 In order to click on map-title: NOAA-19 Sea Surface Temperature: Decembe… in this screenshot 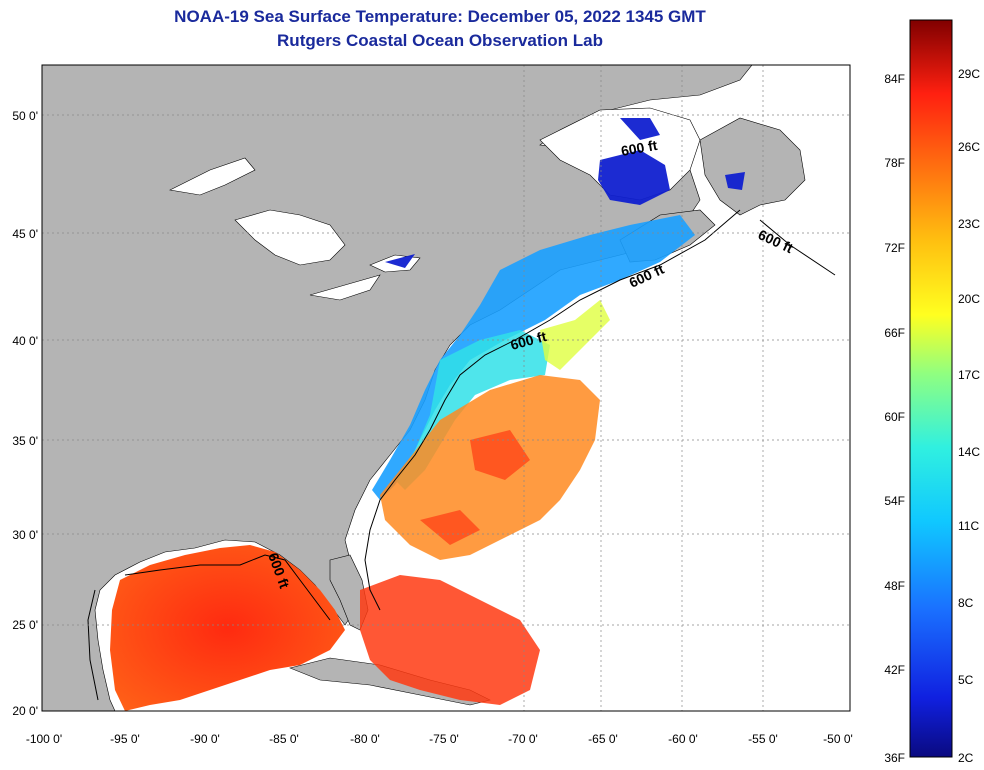, I will do `click(440, 16)`.